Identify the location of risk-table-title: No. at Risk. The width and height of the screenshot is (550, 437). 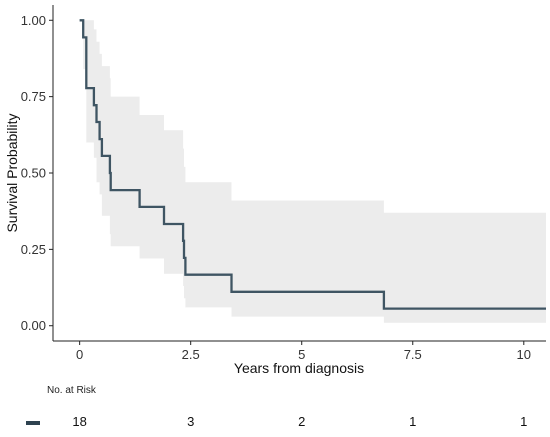
(71, 390).